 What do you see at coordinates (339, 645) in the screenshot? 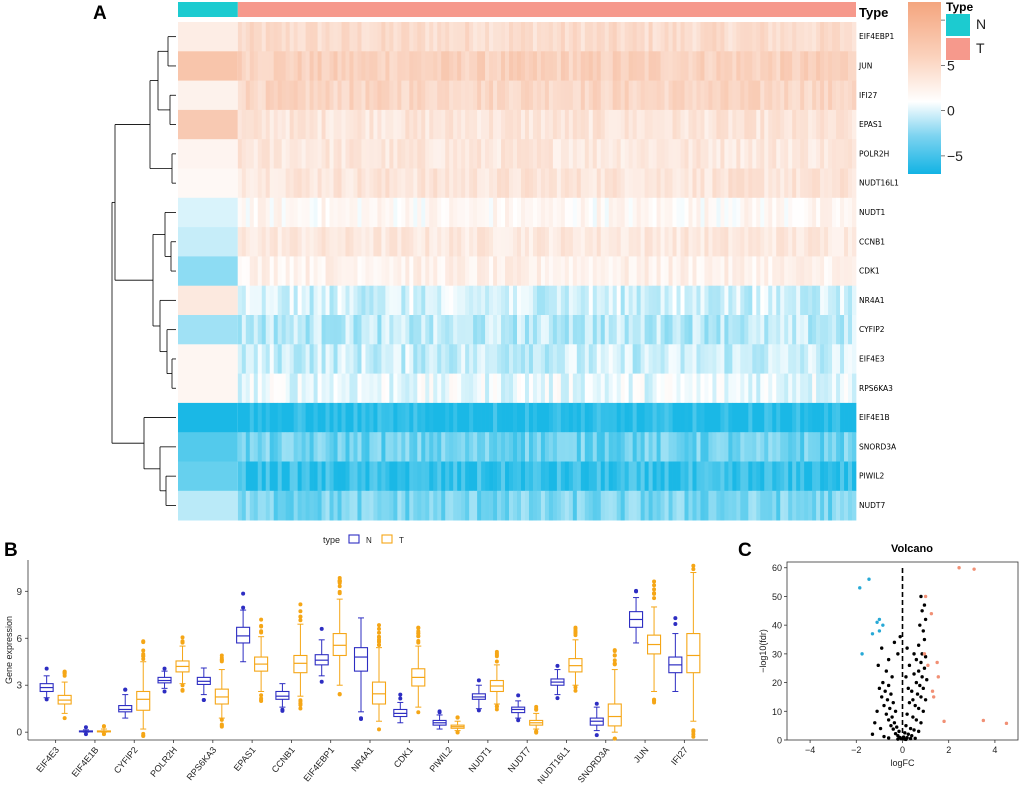
I see `box-body` at bounding box center [339, 645].